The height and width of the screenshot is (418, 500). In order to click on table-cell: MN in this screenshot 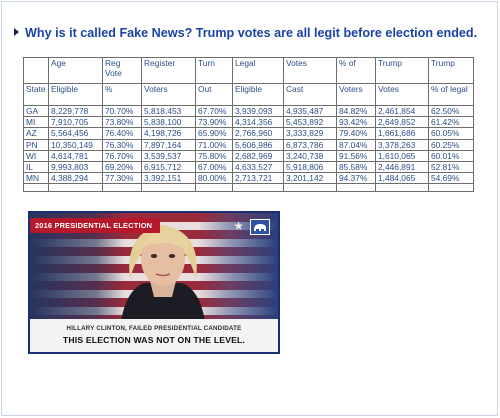, I will do `click(36, 178)`.